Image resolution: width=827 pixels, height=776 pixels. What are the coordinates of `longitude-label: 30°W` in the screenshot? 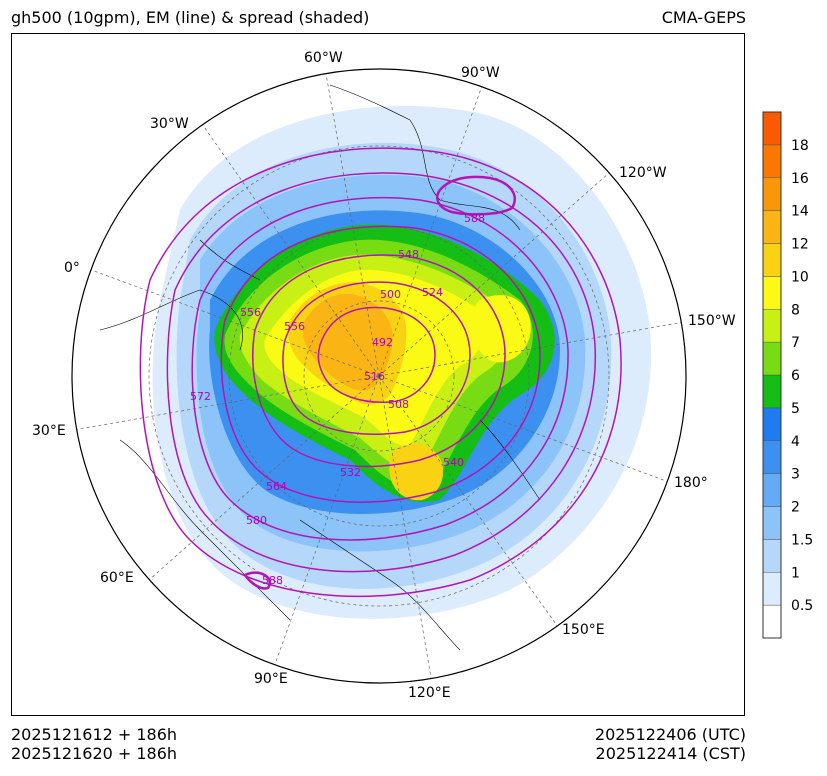 It's located at (169, 124).